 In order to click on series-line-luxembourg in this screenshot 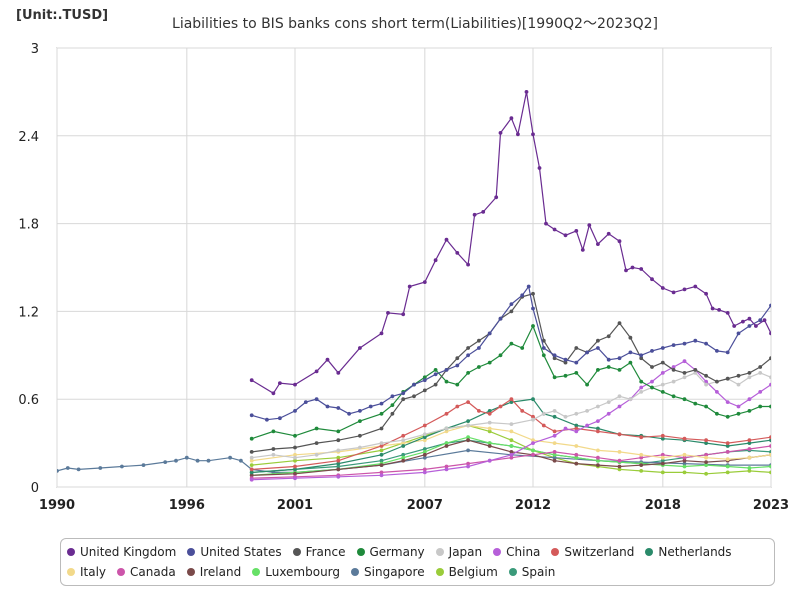, I will do `click(511, 456)`.